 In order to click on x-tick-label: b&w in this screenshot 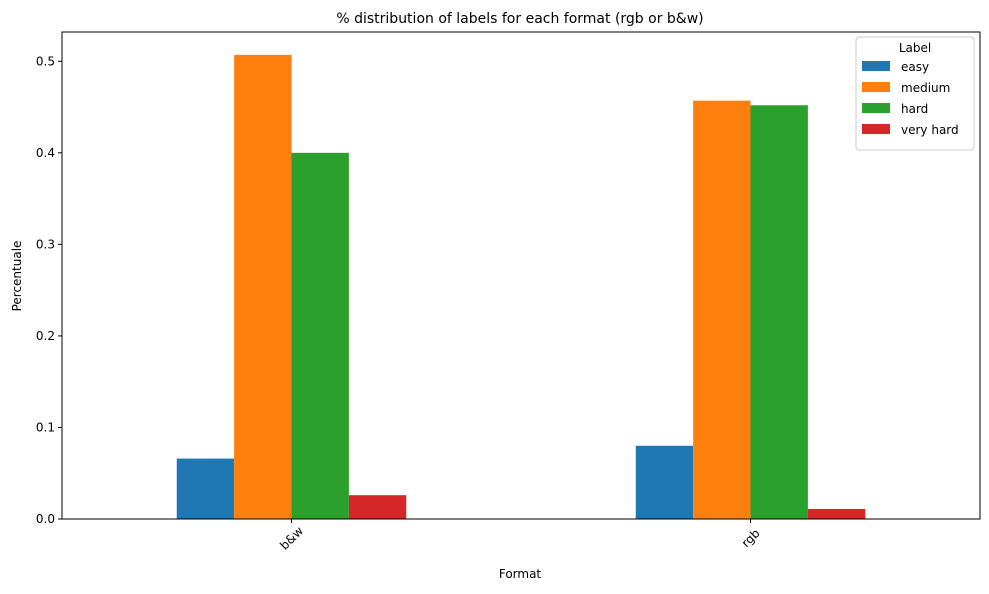, I will do `click(291, 538)`.